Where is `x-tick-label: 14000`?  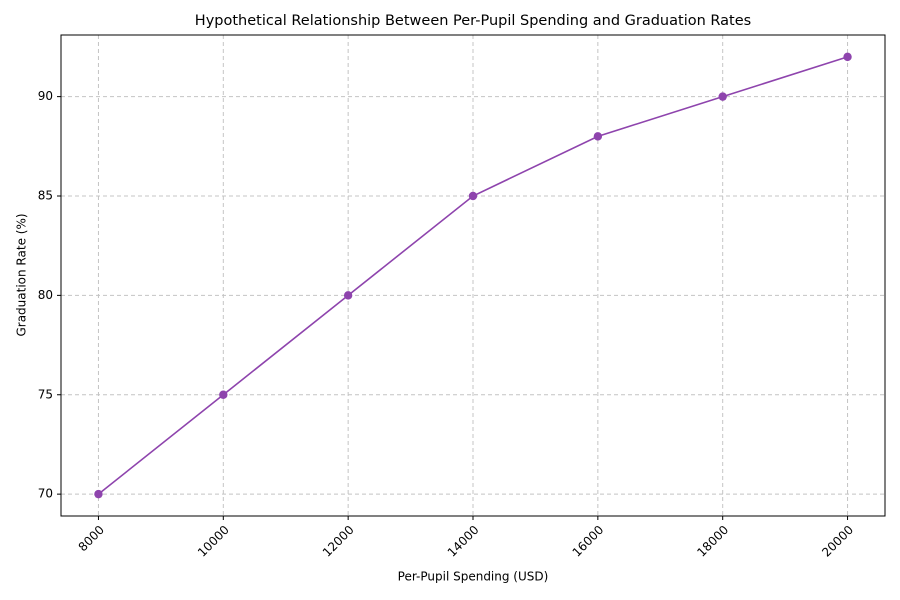 x-tick-label: 14000 is located at coordinates (463, 541).